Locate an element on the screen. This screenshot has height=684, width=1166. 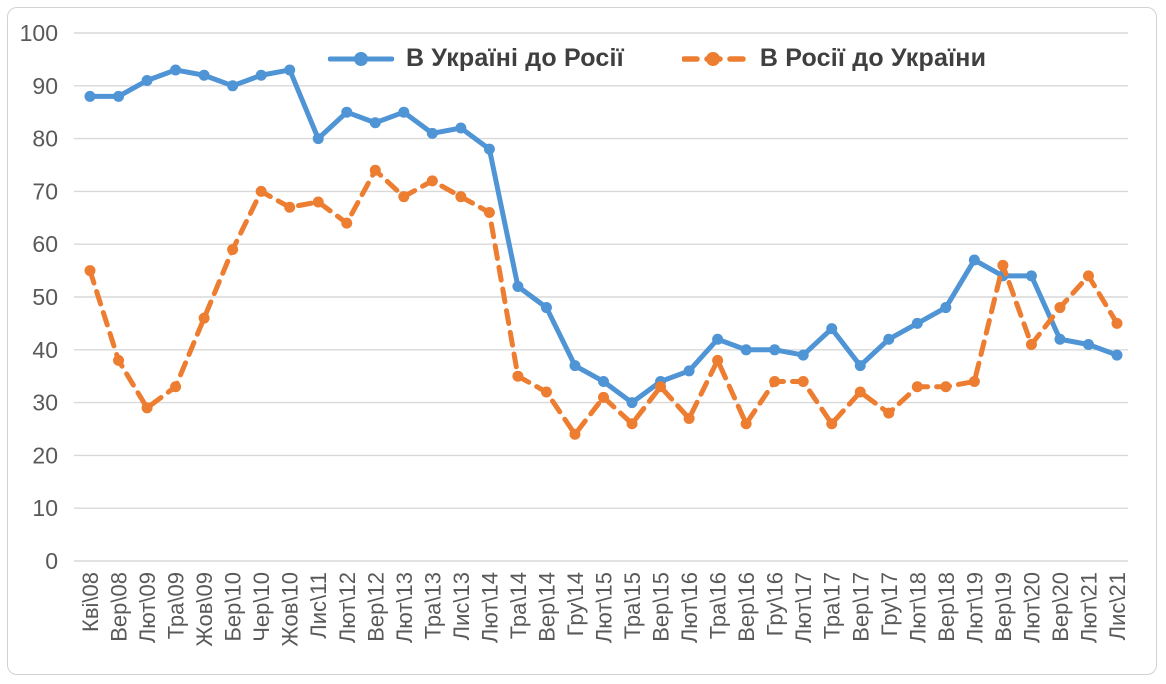
legend-item-in-ukraine-to-russia: В Україні до Росії is located at coordinates (476, 58).